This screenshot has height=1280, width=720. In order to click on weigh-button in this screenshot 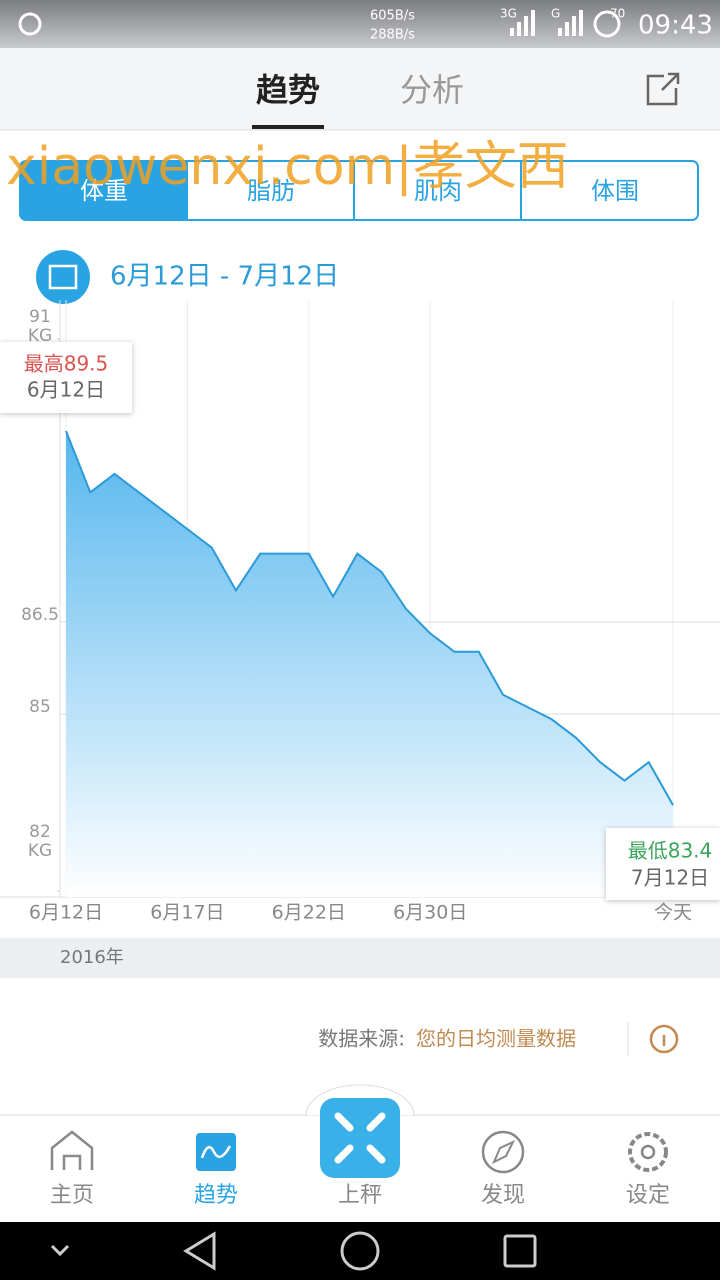, I will do `click(360, 1138)`.